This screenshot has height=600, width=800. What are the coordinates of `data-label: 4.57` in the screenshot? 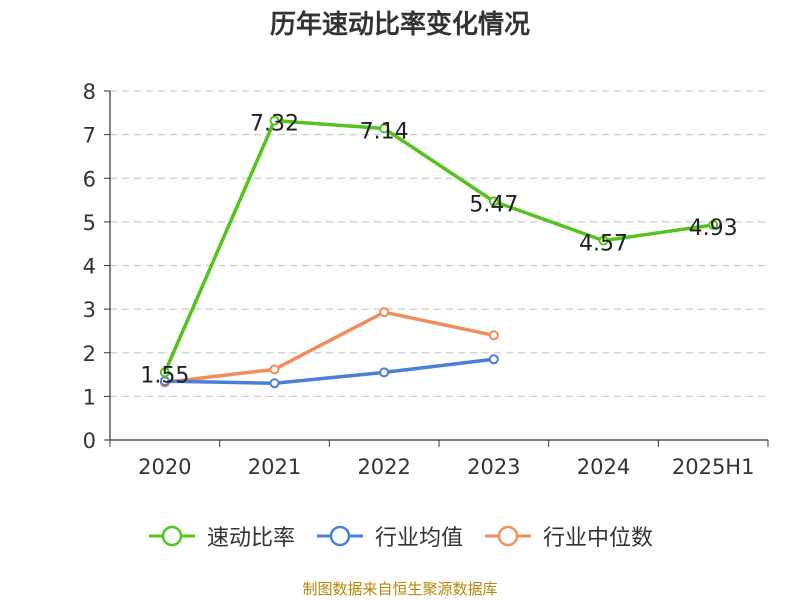 It's located at (603, 244).